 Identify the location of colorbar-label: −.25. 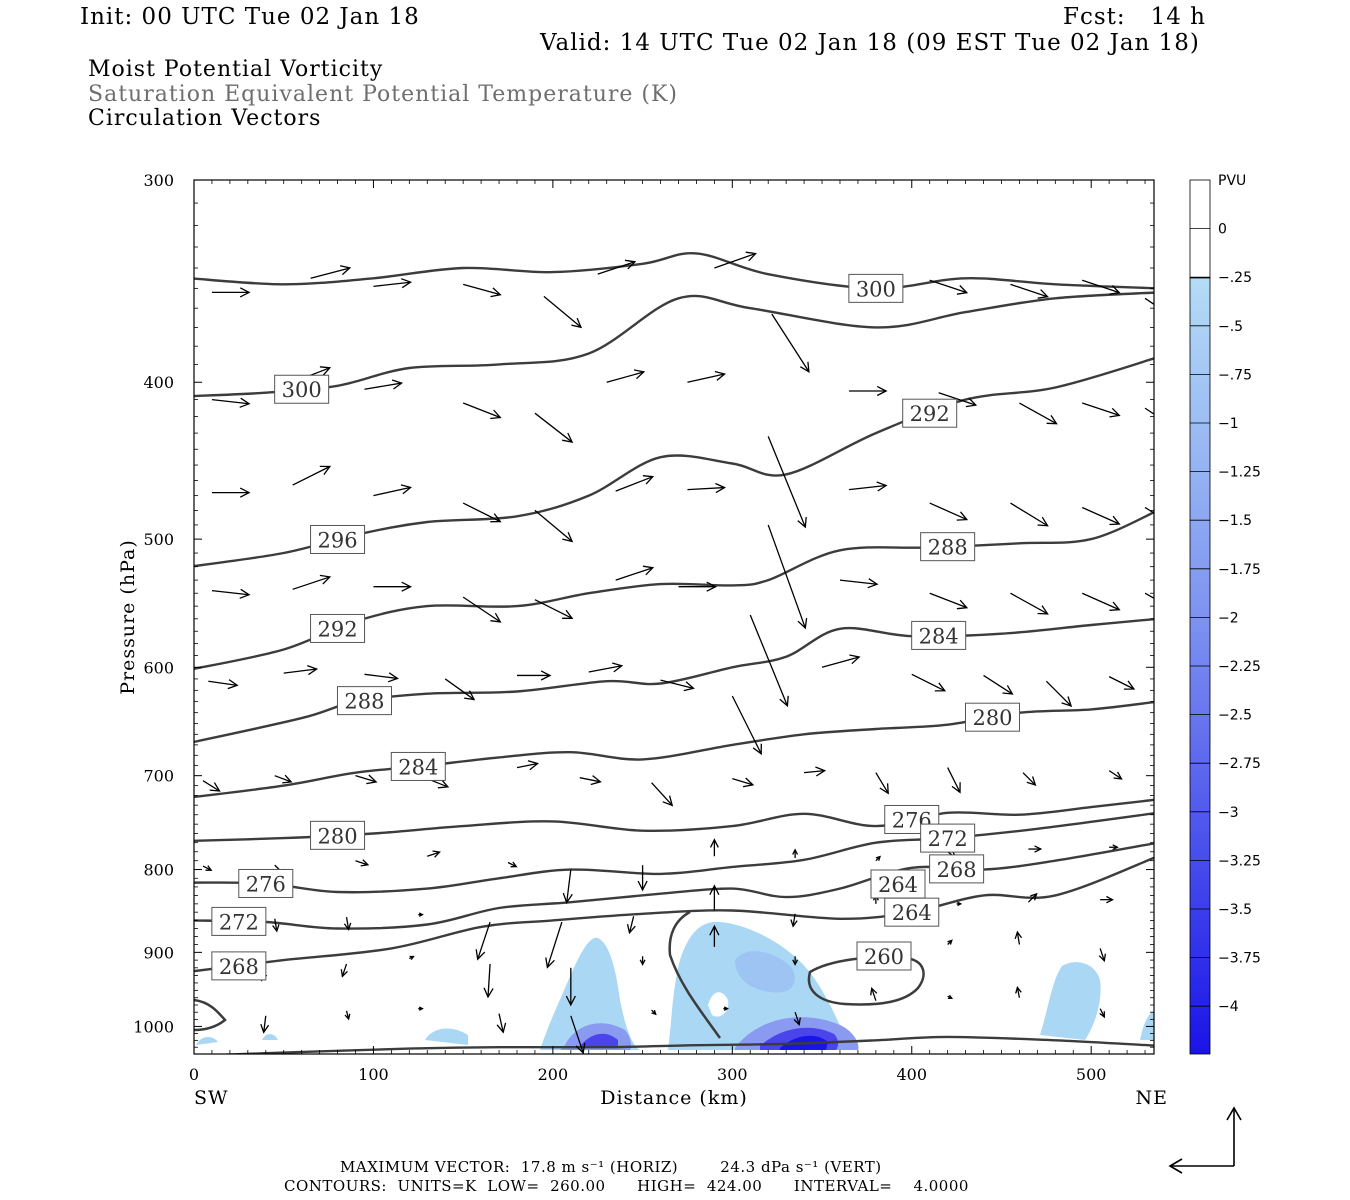
(1235, 278).